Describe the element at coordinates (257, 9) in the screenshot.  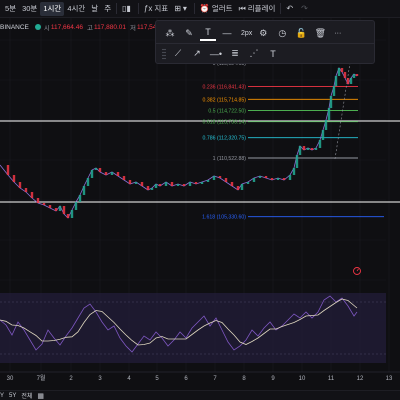
I see `replay-button: ⏮ 리플레이` at that location.